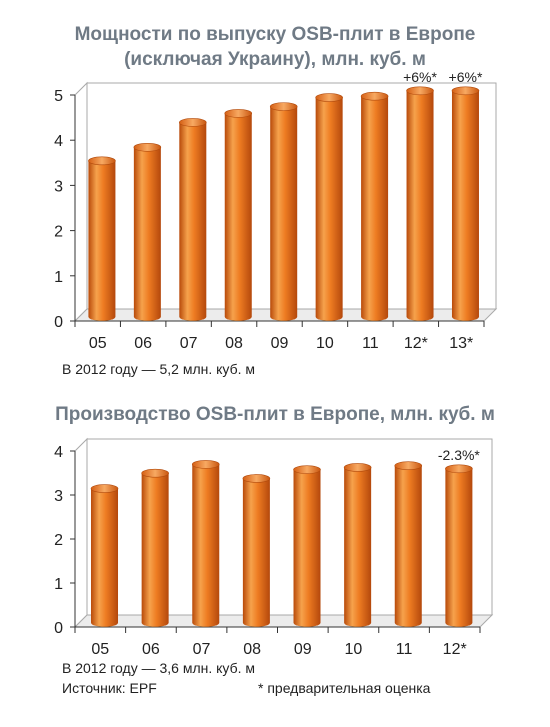 This screenshot has width=550, height=727. Describe the element at coordinates (283, 621) in the screenshot. I see `chart2-floor` at that location.